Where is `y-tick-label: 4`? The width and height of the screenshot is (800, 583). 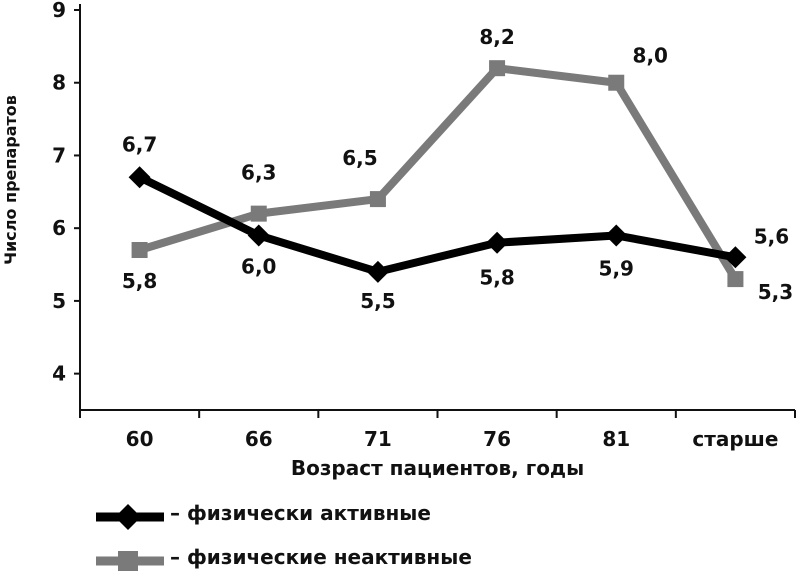
y-tick-label: 4 is located at coordinates (59, 374).